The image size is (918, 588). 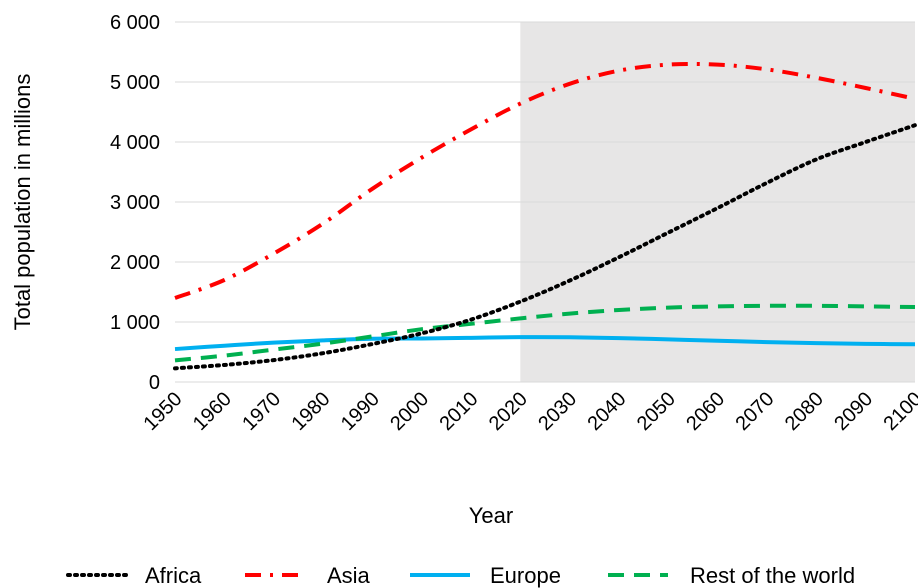 I want to click on legend-label: Africa, so click(x=173, y=575).